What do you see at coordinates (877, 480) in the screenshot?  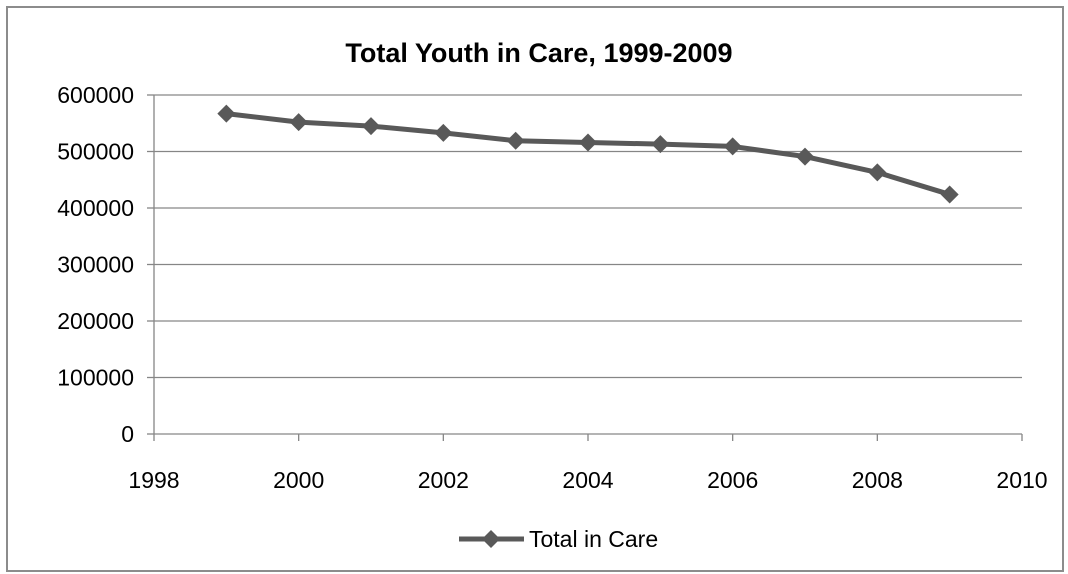 I see `x-tick-label: 2008` at bounding box center [877, 480].